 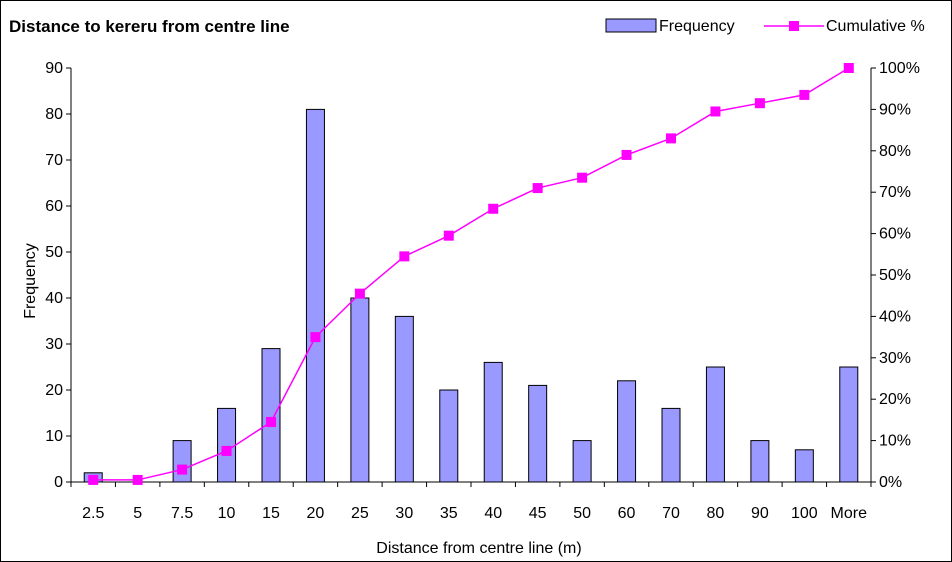 I want to click on x-tick-label: 60, so click(x=627, y=513).